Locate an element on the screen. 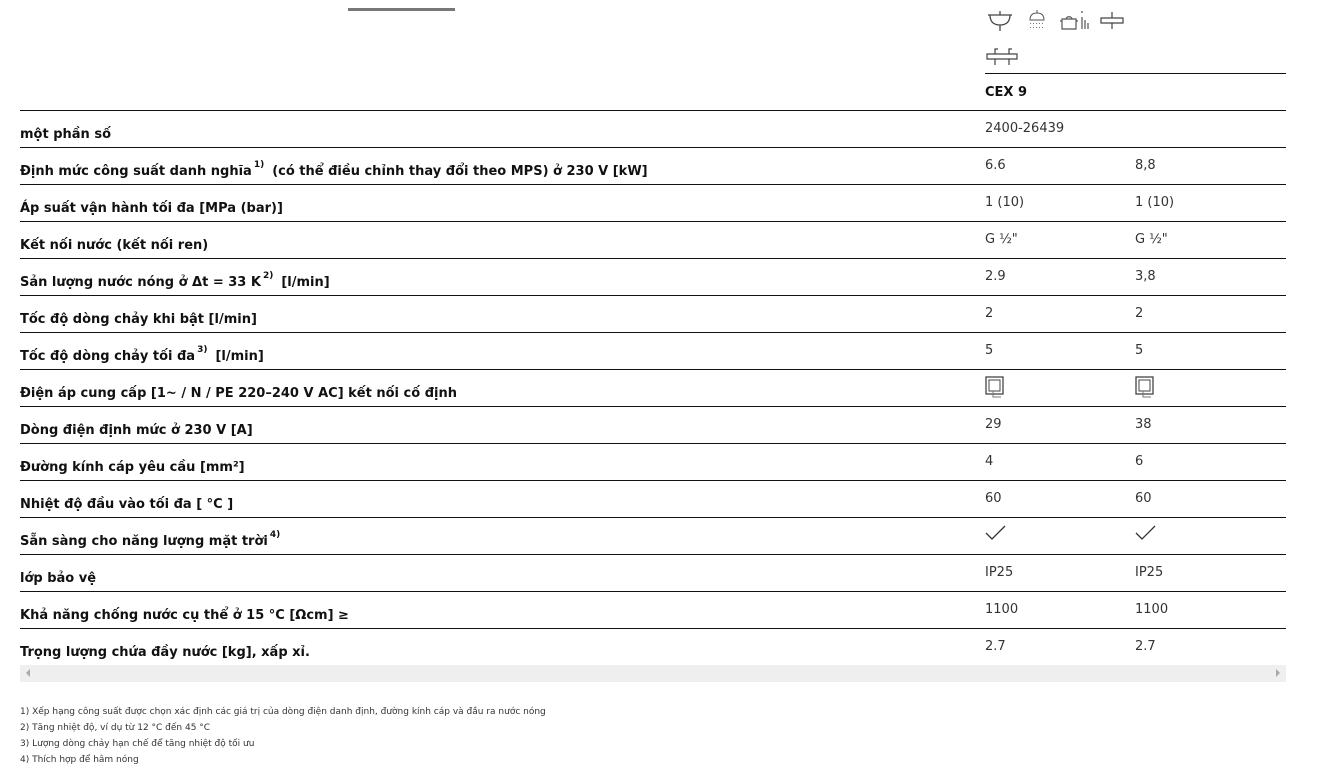  washbasin-icon is located at coordinates (1000, 21).